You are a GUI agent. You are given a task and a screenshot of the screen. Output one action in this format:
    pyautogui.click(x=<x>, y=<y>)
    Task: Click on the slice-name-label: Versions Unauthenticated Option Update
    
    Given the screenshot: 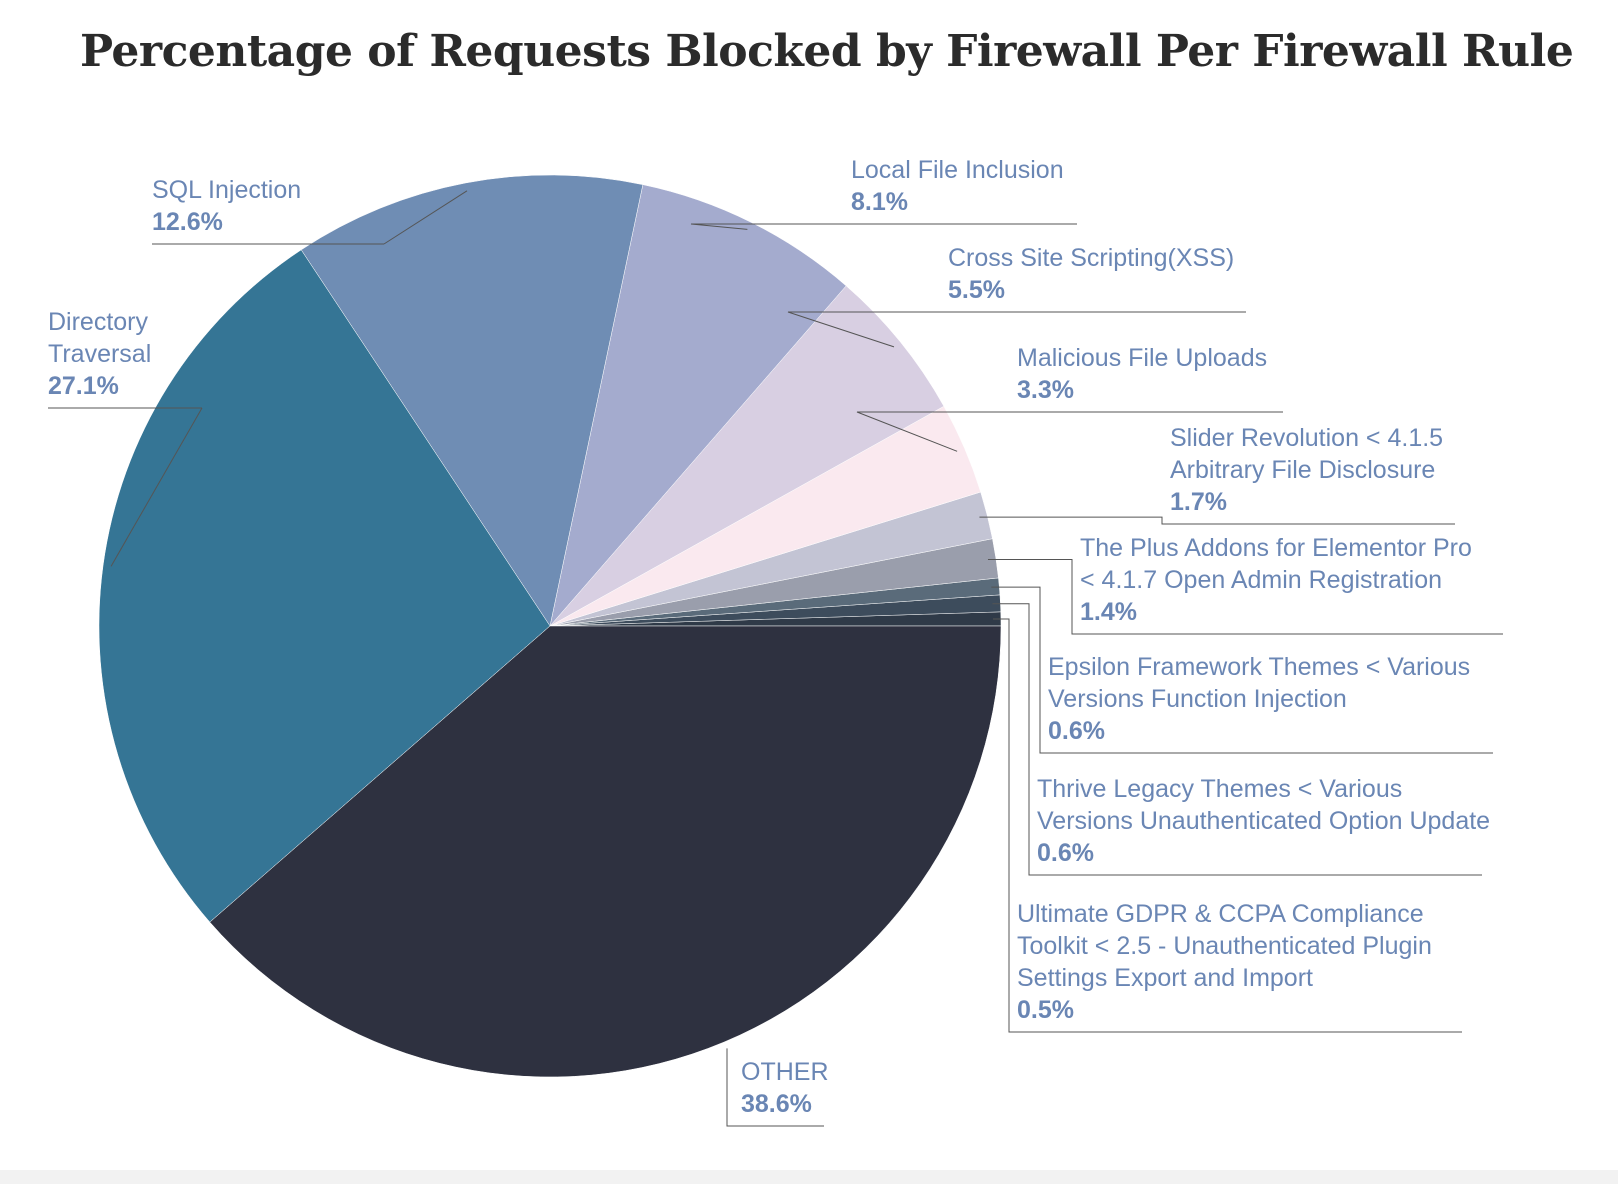 What is the action you would take?
    pyautogui.click(x=1263, y=821)
    